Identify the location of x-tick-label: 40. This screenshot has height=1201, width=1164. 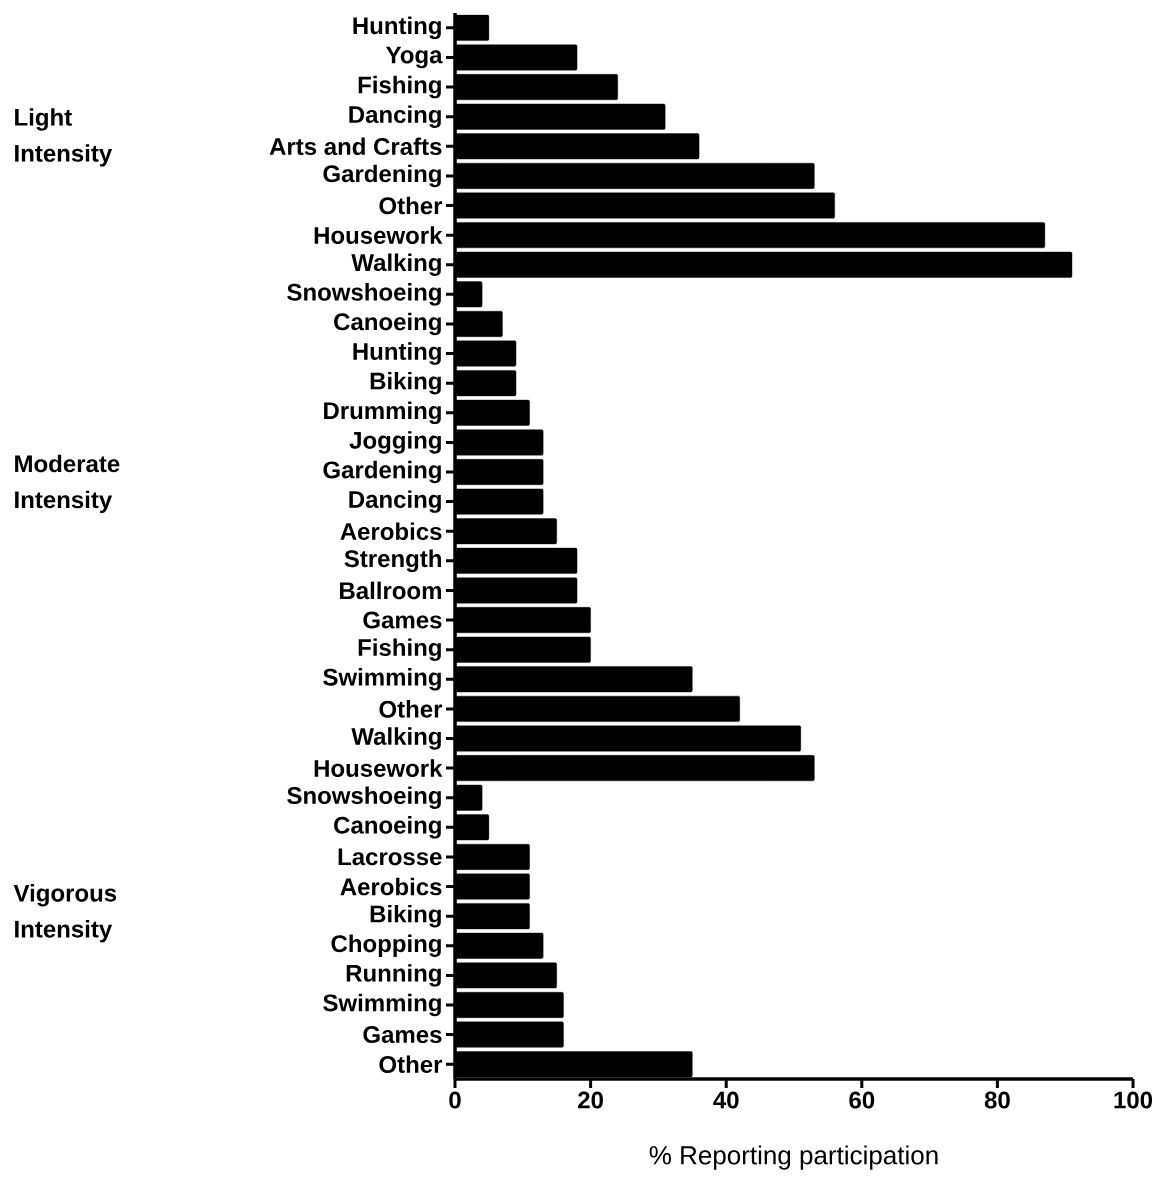
(726, 1100).